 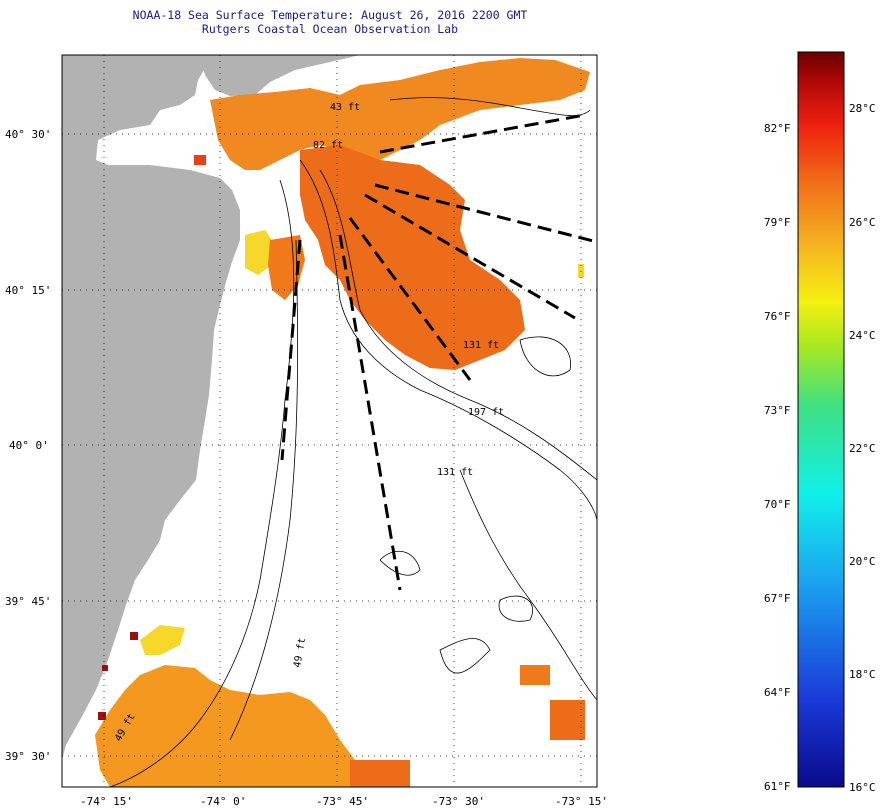 What do you see at coordinates (777, 598) in the screenshot?
I see `cb-f-67: 67°F` at bounding box center [777, 598].